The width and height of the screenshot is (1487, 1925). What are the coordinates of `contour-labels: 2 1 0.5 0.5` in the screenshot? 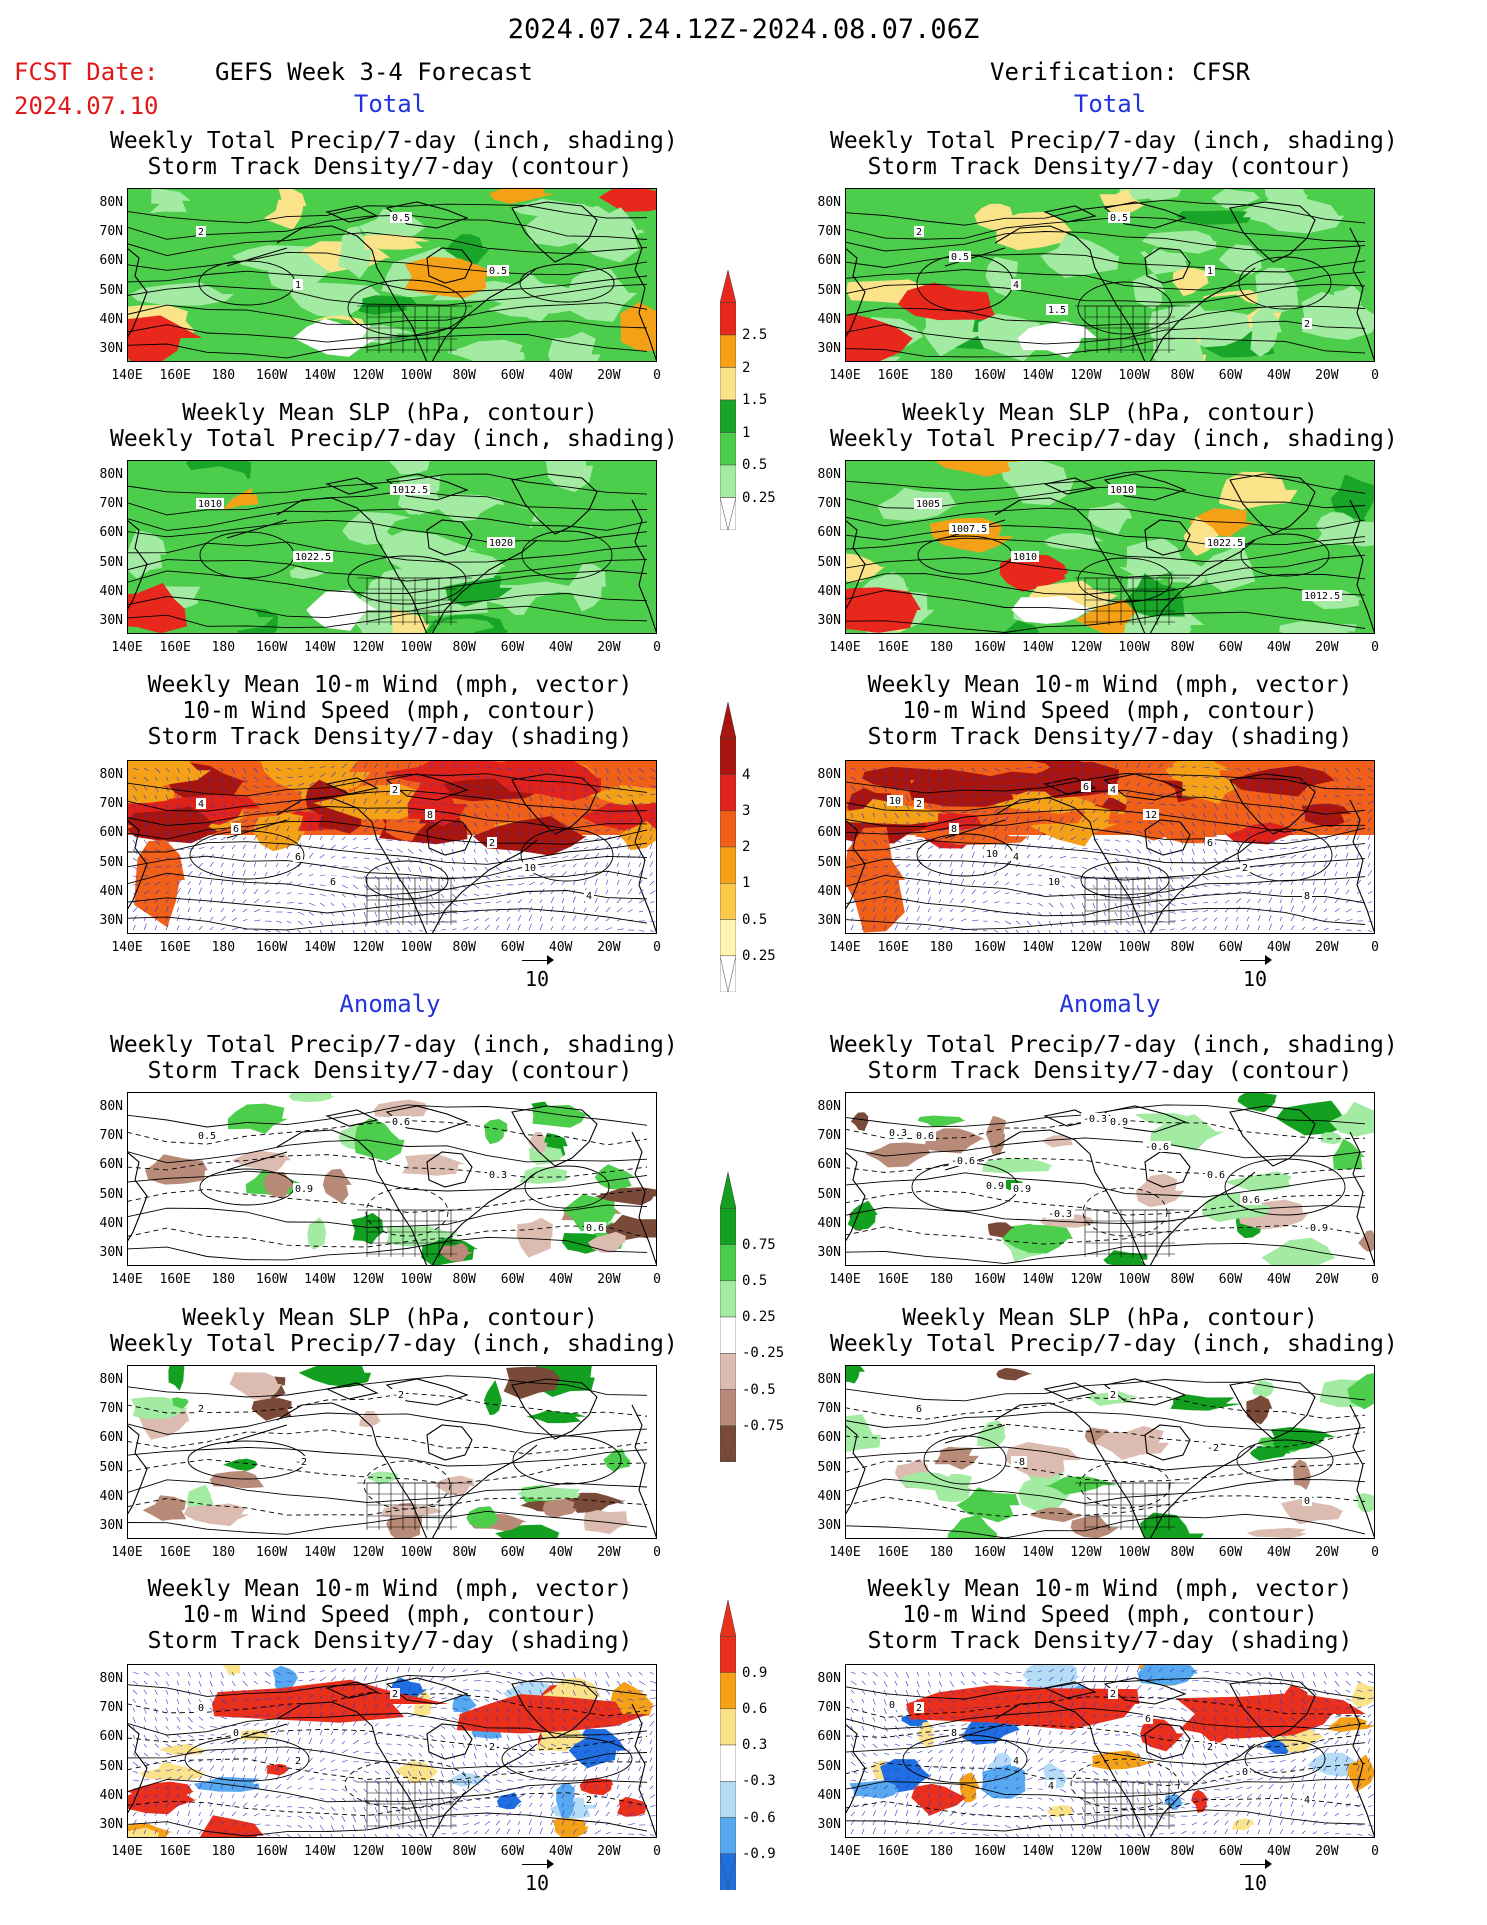 It's located at (352, 251).